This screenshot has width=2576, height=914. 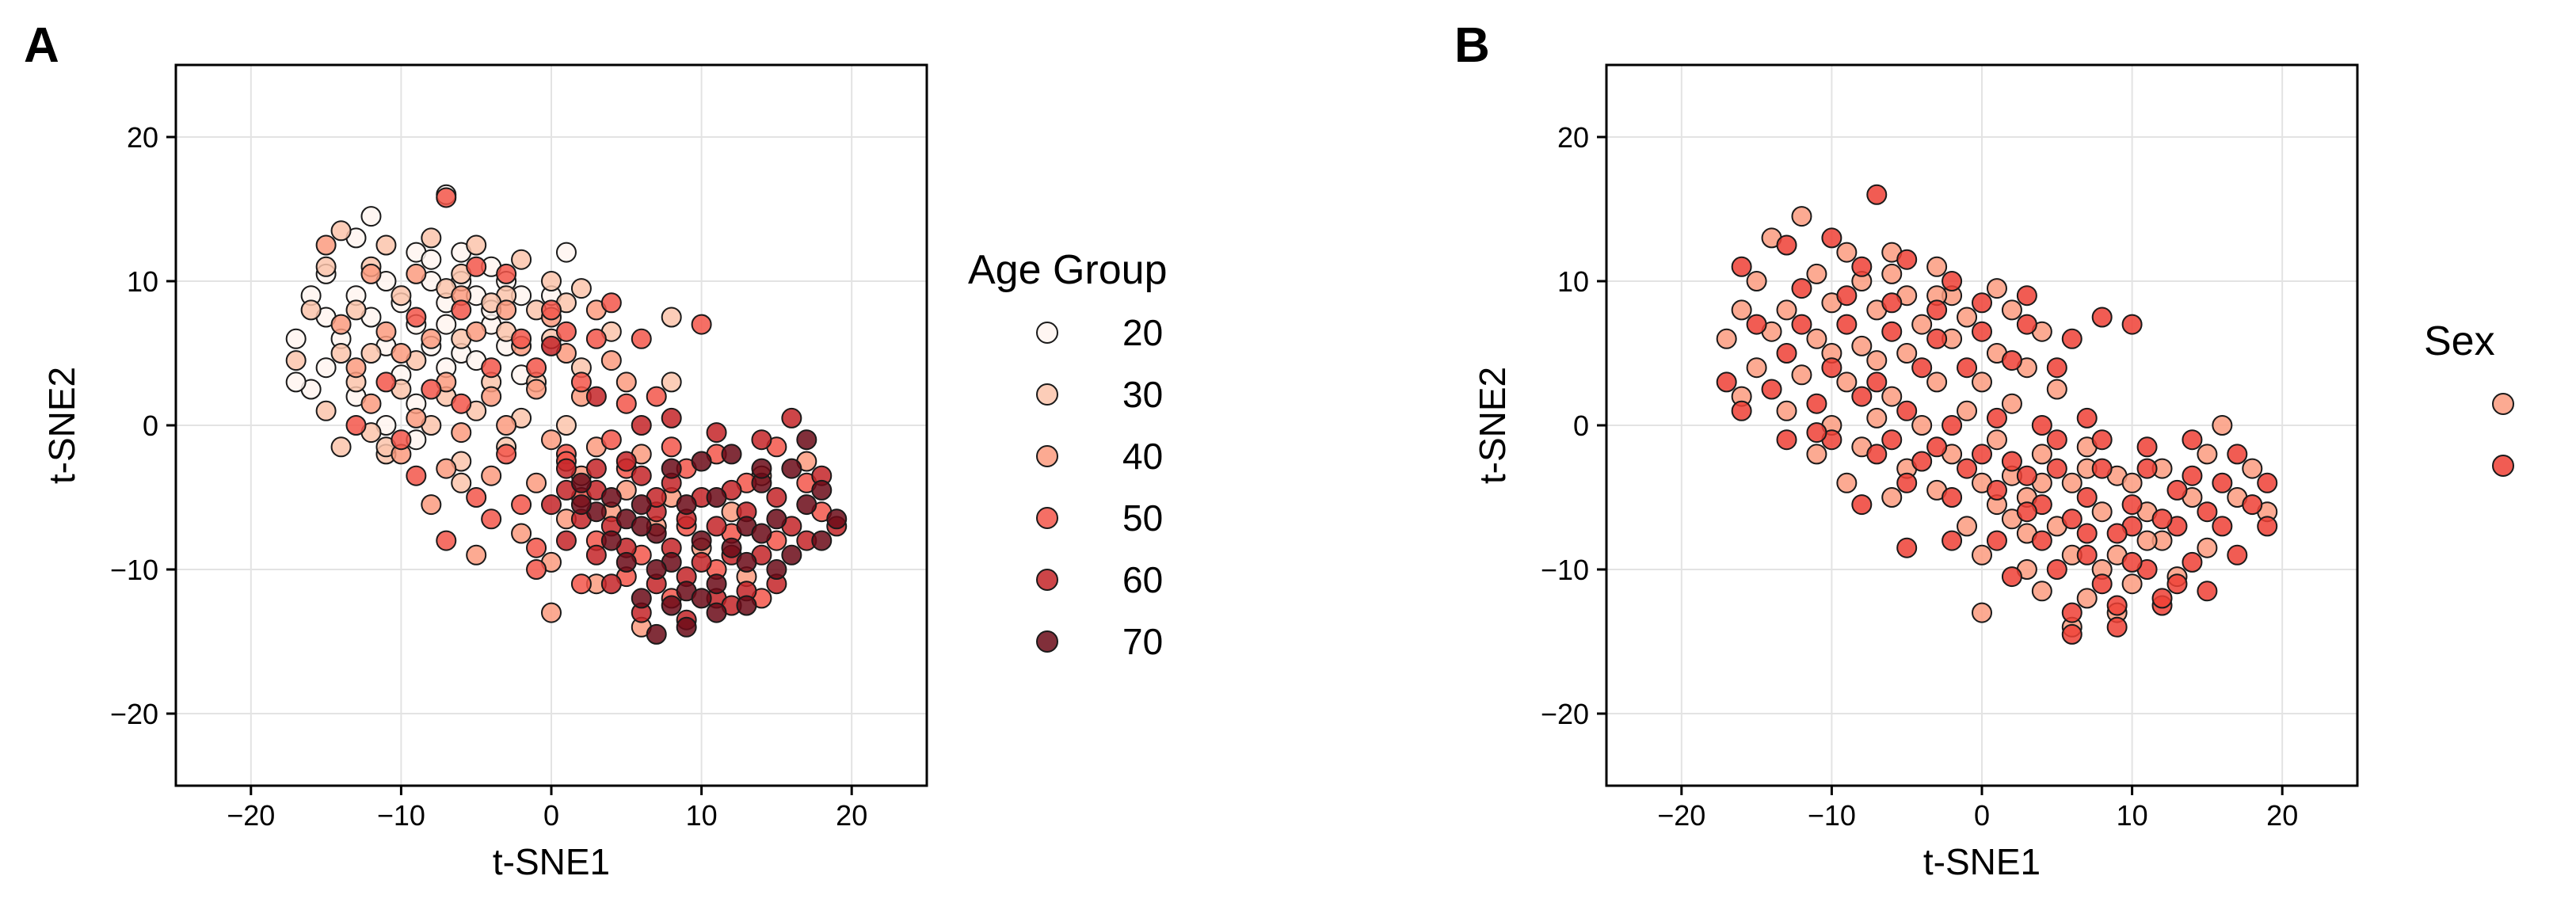 I want to click on y-tick-label: 10, so click(x=1573, y=281).